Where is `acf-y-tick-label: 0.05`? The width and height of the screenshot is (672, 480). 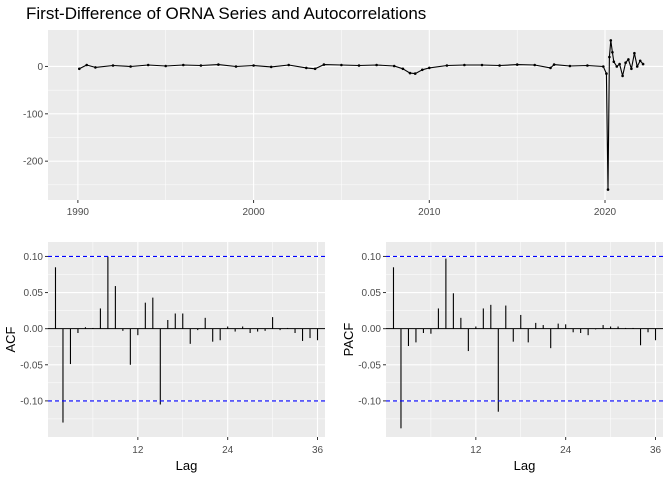 acf-y-tick-label: 0.05 is located at coordinates (34, 293).